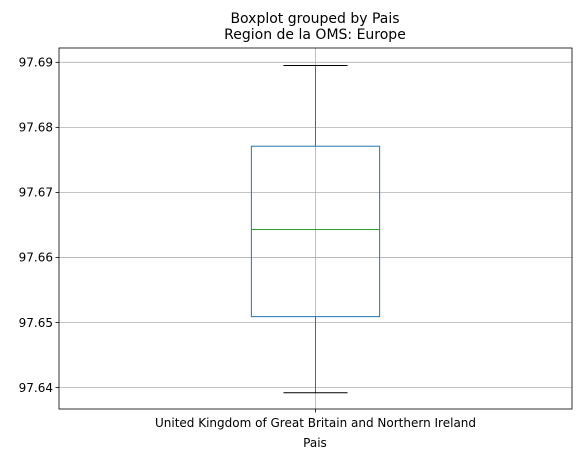 The width and height of the screenshot is (581, 461). I want to click on y-axis-ticks: 97.64 97.65 97.66 97.67 97.68 97.69, so click(39, 225).